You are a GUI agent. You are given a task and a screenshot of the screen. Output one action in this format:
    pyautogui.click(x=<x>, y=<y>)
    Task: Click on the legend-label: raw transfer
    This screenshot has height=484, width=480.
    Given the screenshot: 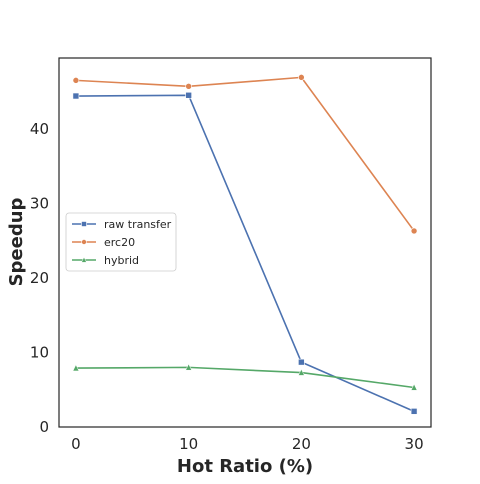 What is the action you would take?
    pyautogui.click(x=138, y=224)
    